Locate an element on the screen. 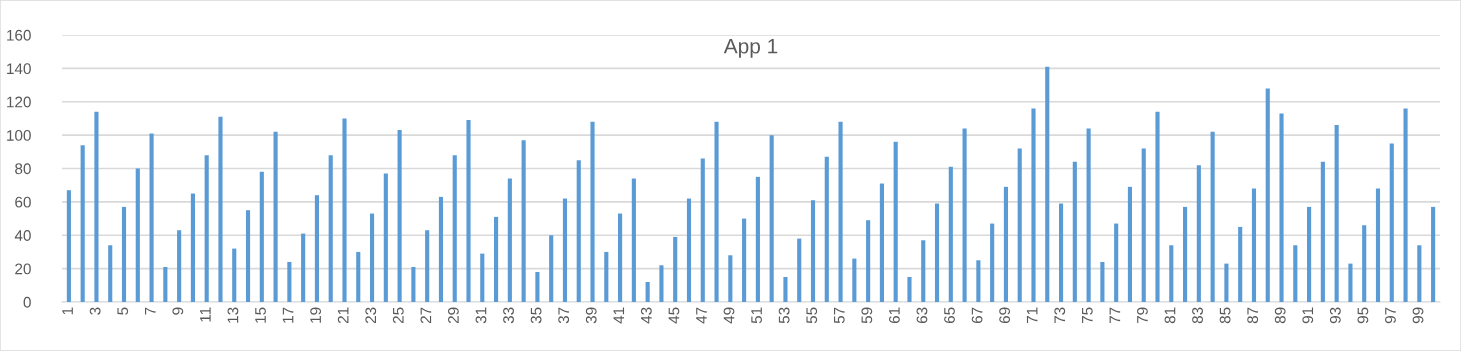 Image resolution: width=1461 pixels, height=351 pixels. y-tick-label: 80 is located at coordinates (23, 169).